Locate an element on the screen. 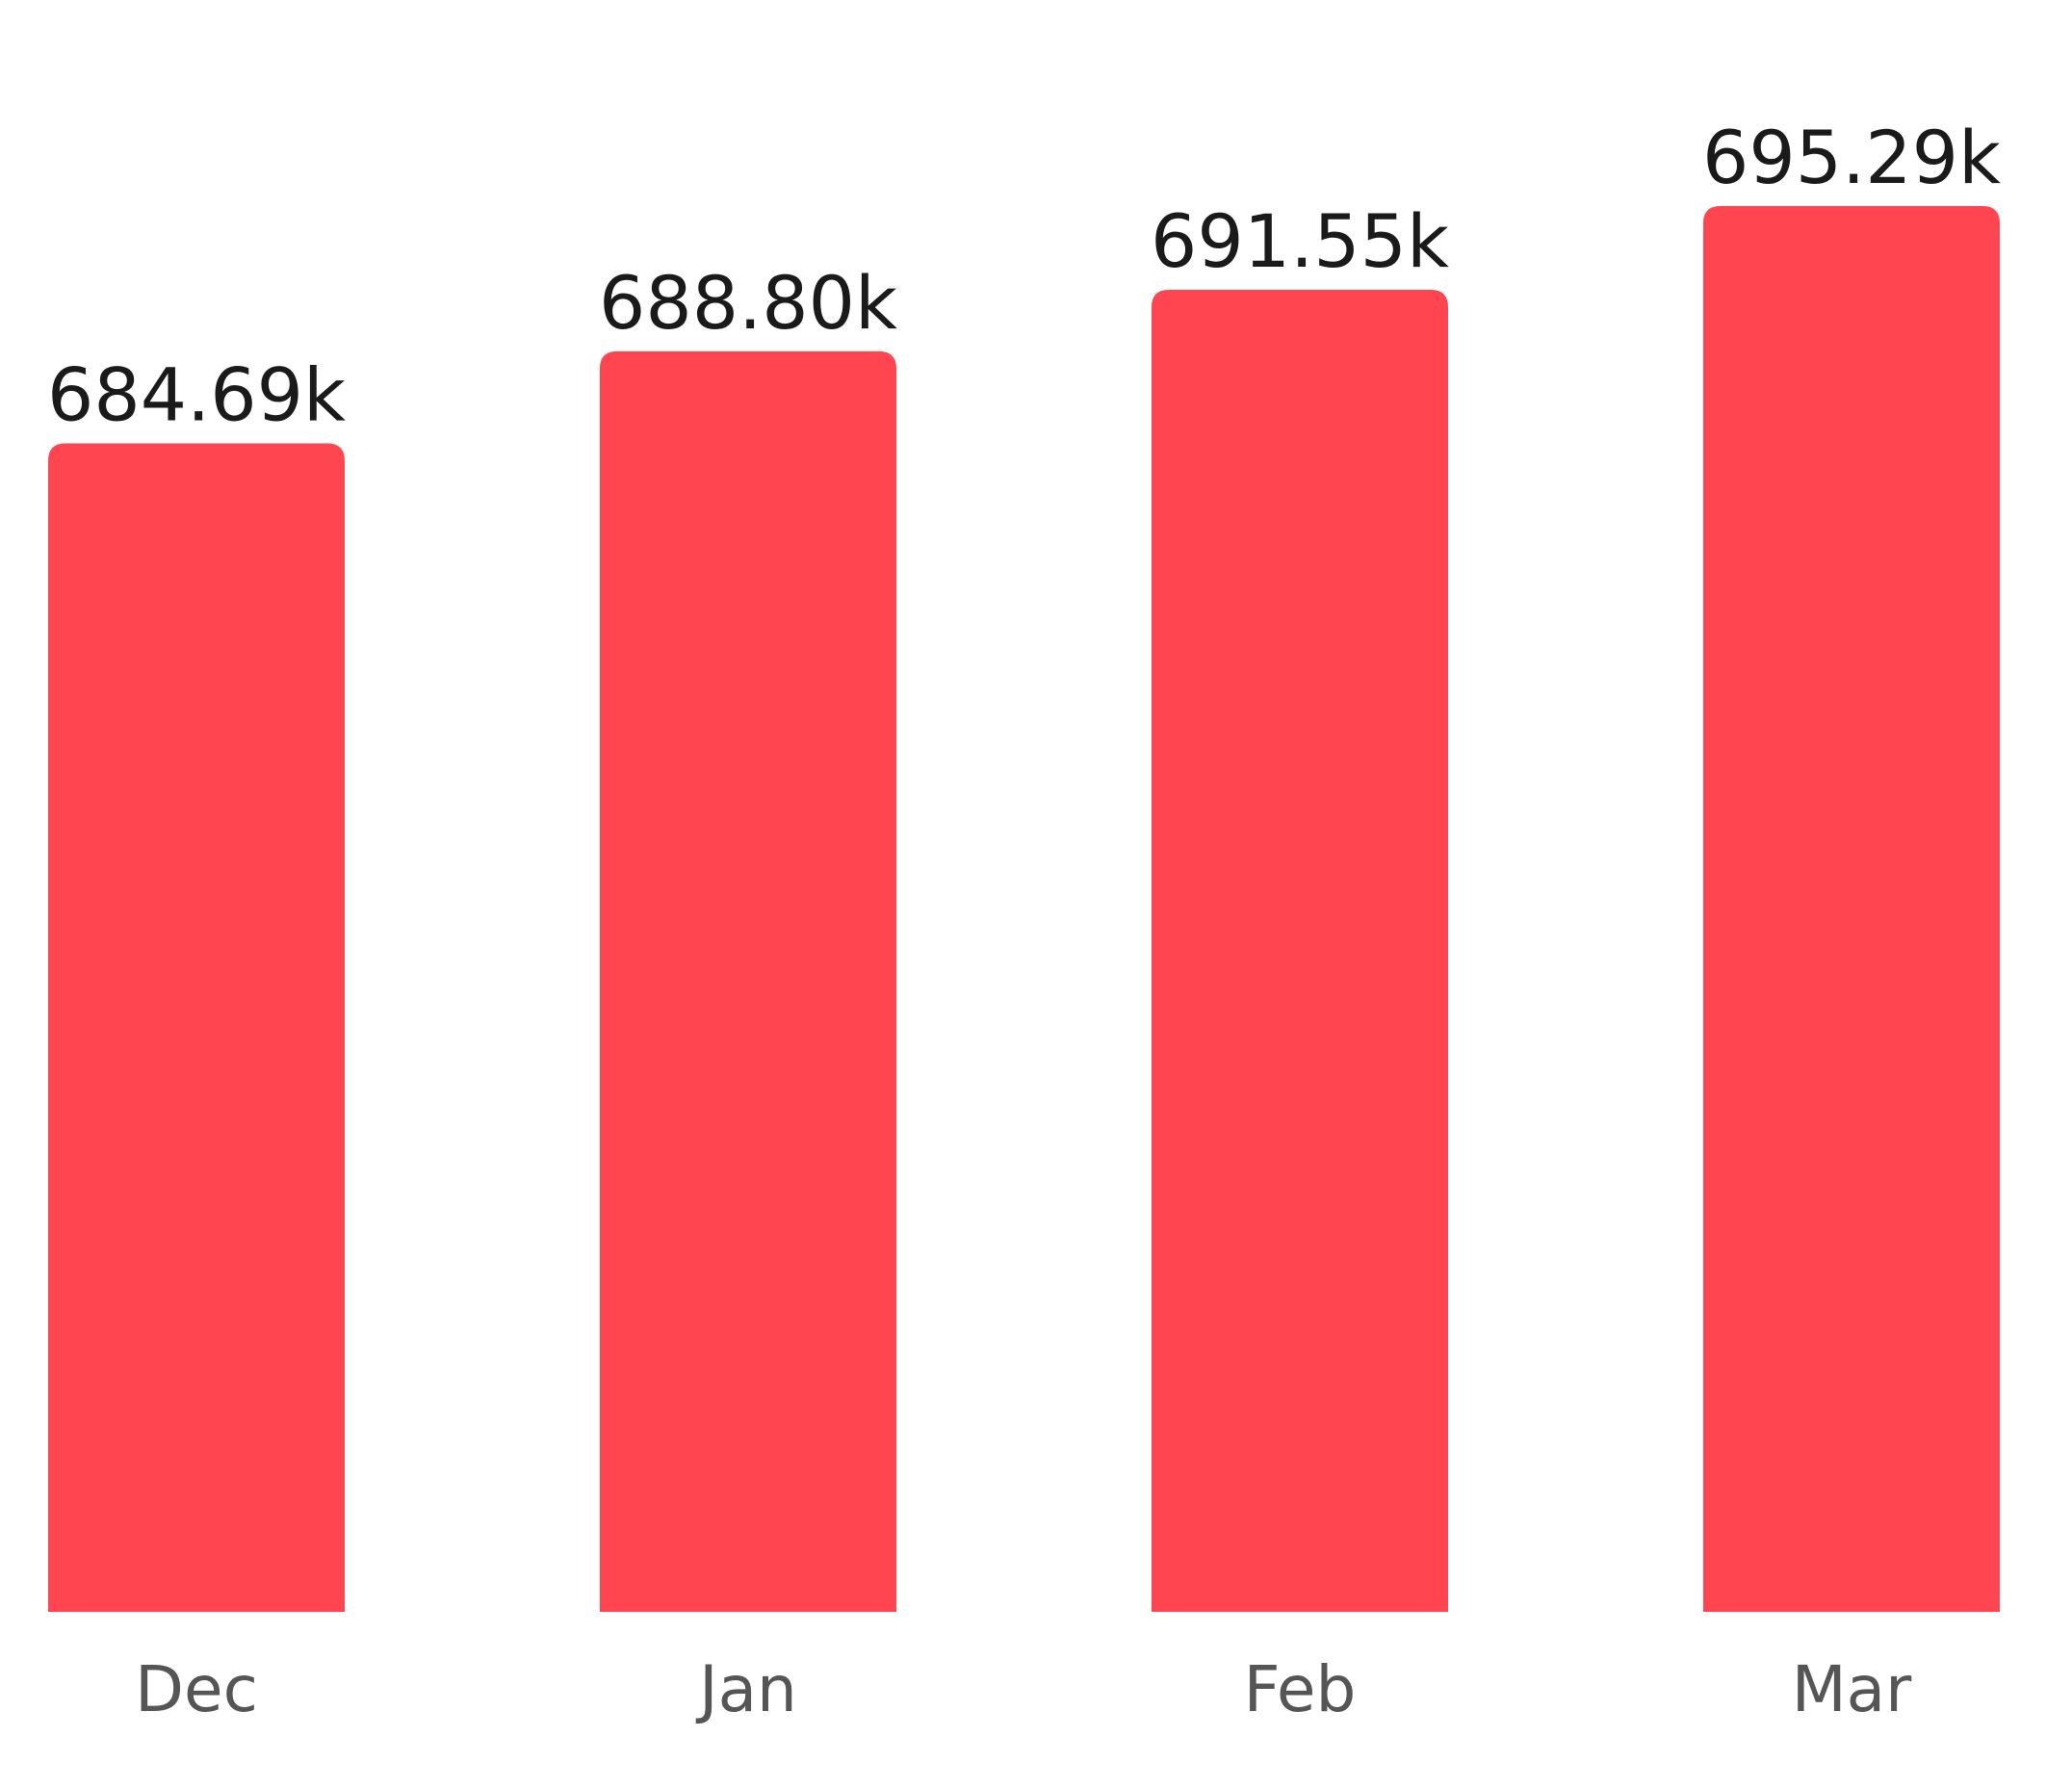 Image resolution: width=2072 pixels, height=1789 pixels. x-tick-label-dec: Dec is located at coordinates (196, 1689).